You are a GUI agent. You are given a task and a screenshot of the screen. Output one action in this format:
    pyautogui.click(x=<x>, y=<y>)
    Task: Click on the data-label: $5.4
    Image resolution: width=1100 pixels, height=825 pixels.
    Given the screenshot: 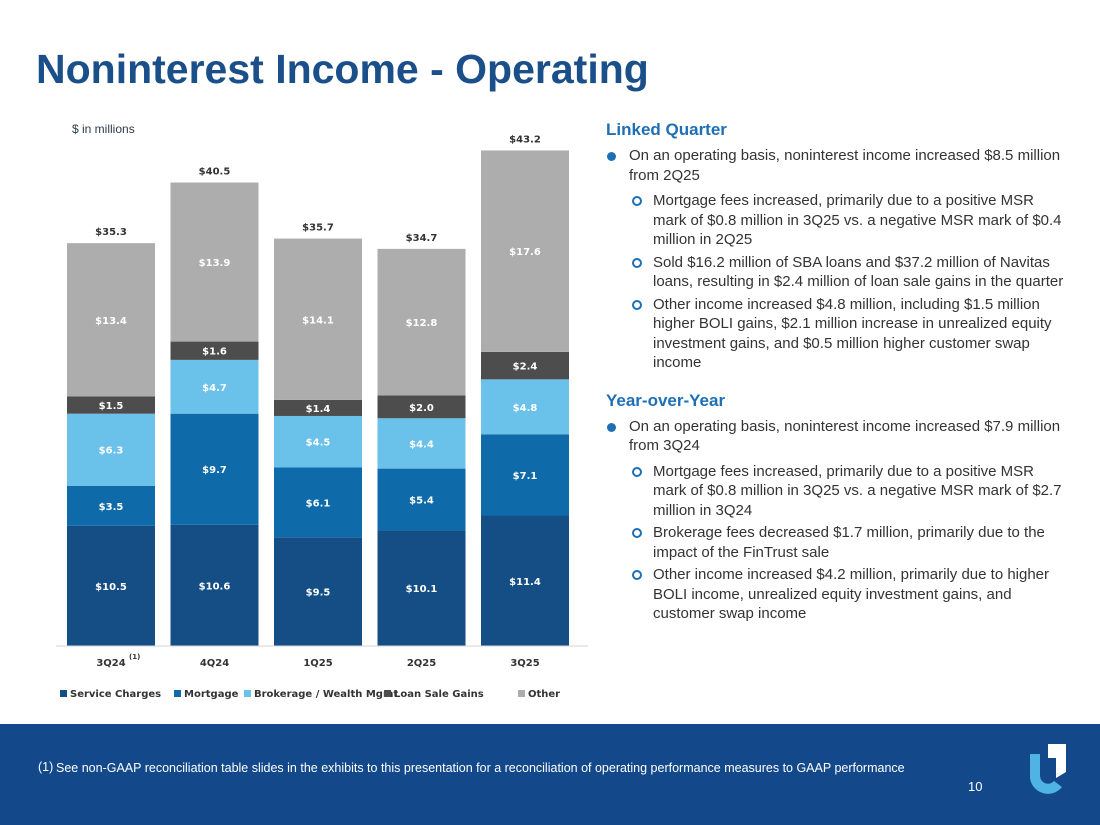 What is the action you would take?
    pyautogui.click(x=421, y=501)
    